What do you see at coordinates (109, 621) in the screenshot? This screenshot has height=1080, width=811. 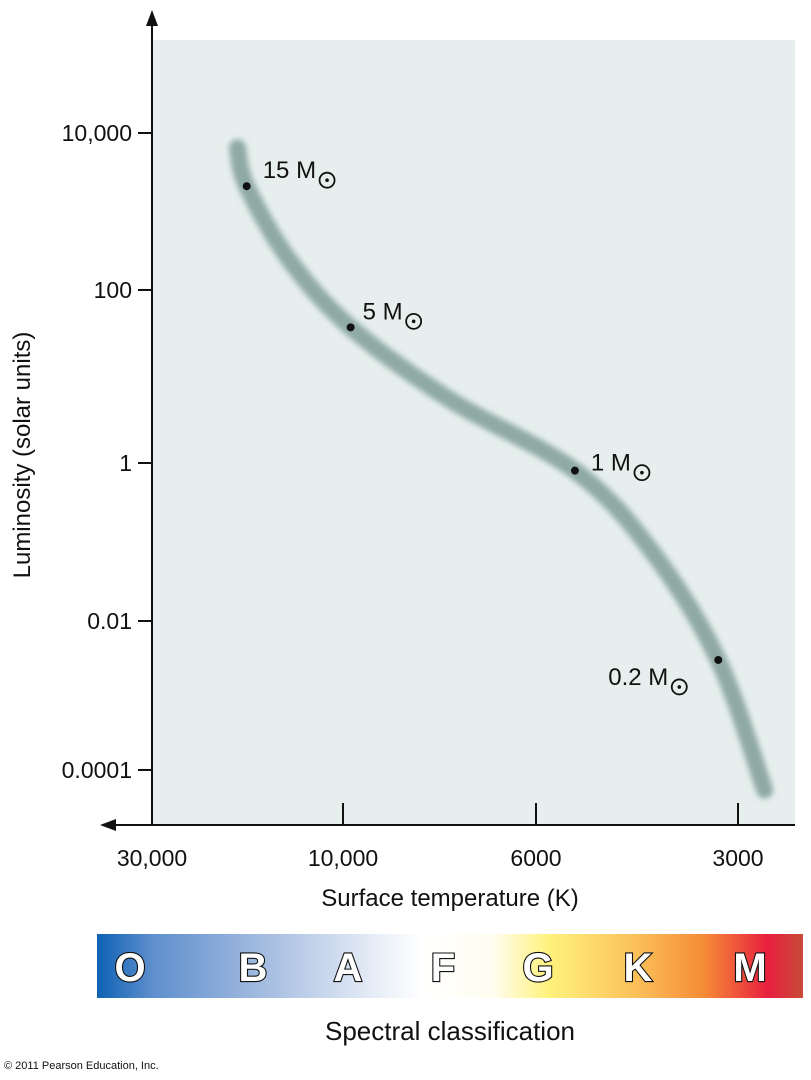 I see `y-tick-label: 0.01` at bounding box center [109, 621].